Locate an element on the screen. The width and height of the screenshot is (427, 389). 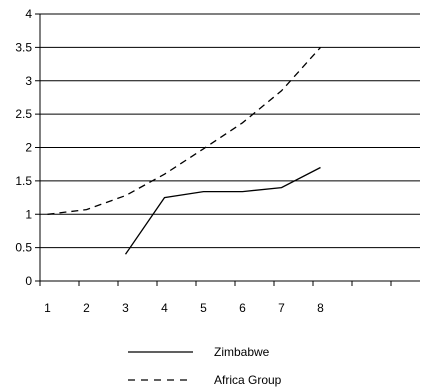
x-tick-label: 2 is located at coordinates (86, 308).